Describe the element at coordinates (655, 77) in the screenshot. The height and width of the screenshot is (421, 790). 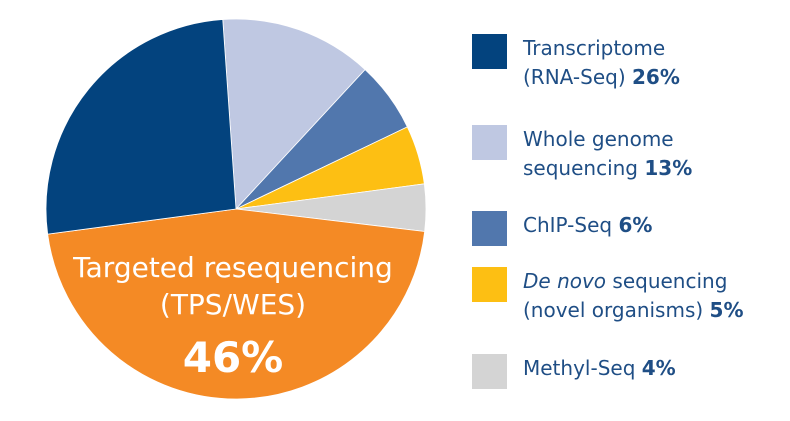
I see `legend-pct-transcriptome: 26%` at that location.